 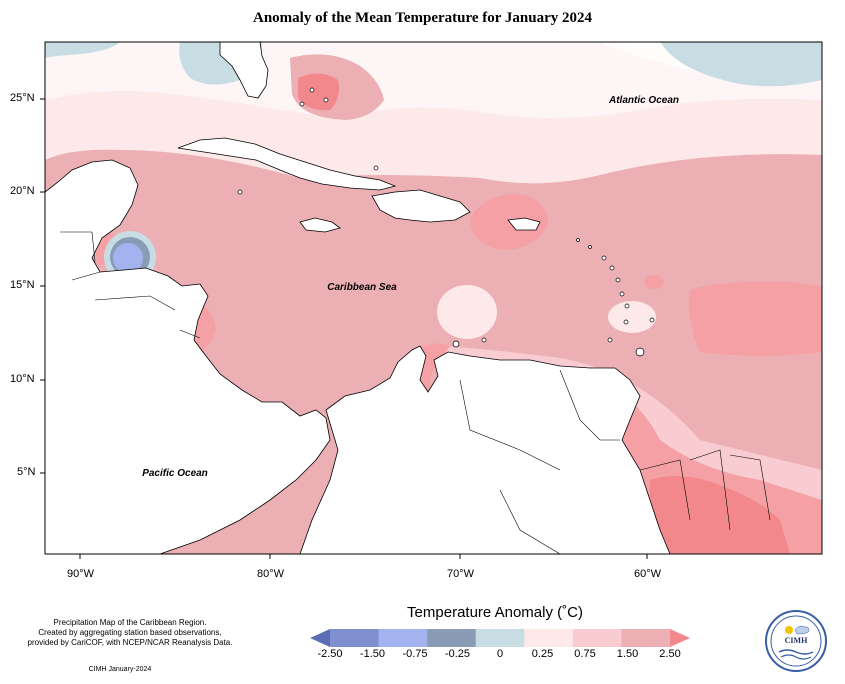 What do you see at coordinates (22, 98) in the screenshot?
I see `lat-label-25: 25°N` at bounding box center [22, 98].